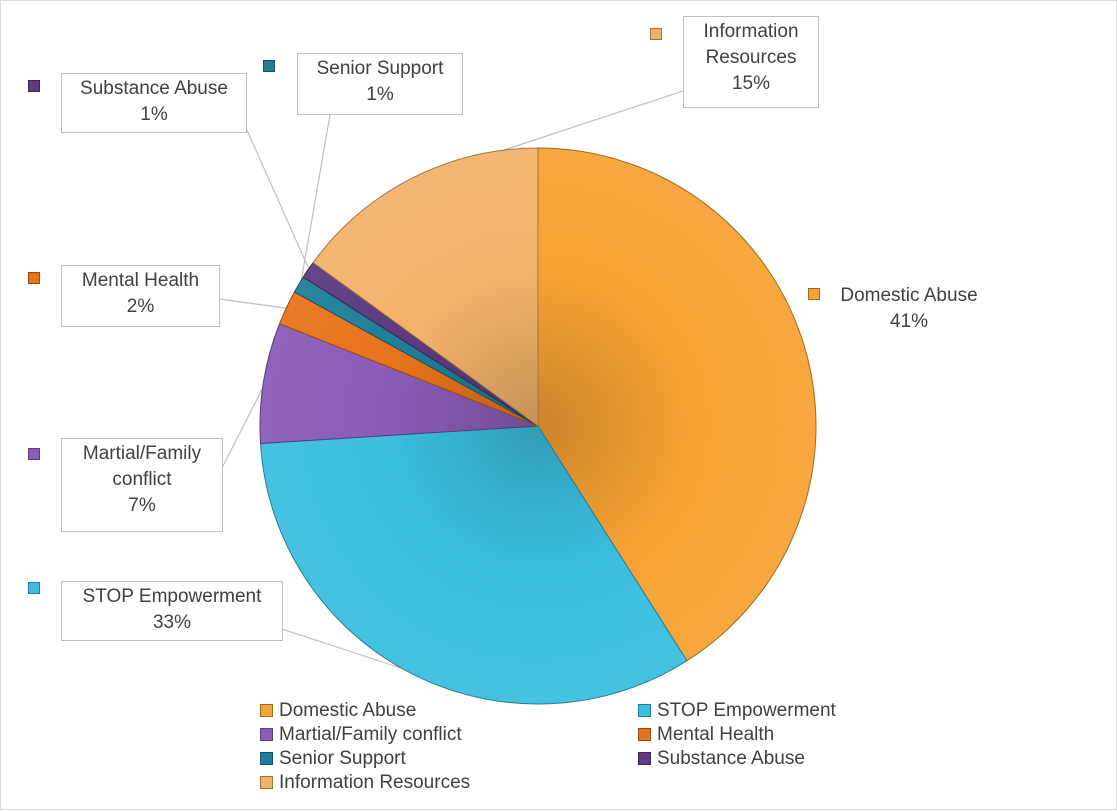 This screenshot has height=811, width=1117. What do you see at coordinates (254, 304) in the screenshot?
I see `leader-line-mental-health` at bounding box center [254, 304].